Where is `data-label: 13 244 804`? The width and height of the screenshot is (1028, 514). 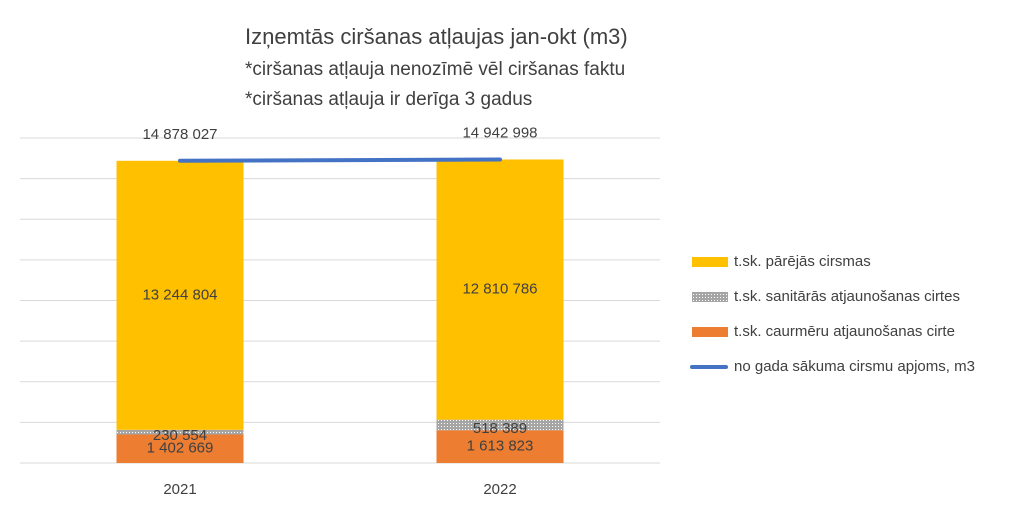 data-label: 13 244 804 is located at coordinates (179, 294).